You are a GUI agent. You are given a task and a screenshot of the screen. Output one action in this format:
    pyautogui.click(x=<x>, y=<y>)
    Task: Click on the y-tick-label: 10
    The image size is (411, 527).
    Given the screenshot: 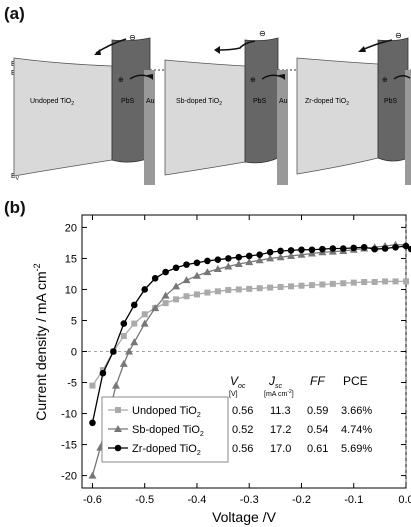 What is the action you would take?
    pyautogui.click(x=71, y=290)
    